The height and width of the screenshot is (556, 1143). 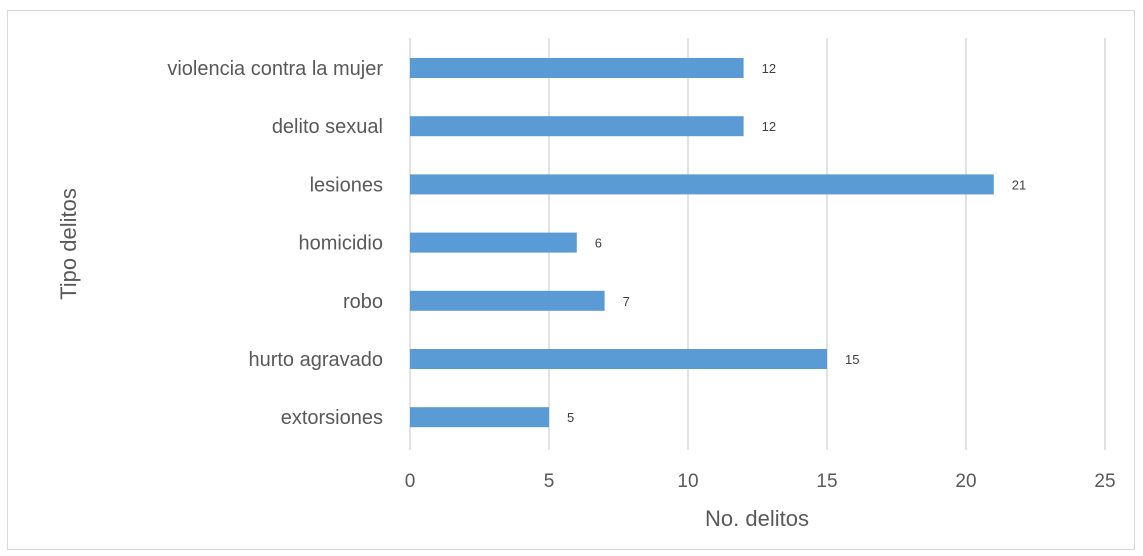 What do you see at coordinates (315, 360) in the screenshot?
I see `category-label: hurto agravado` at bounding box center [315, 360].